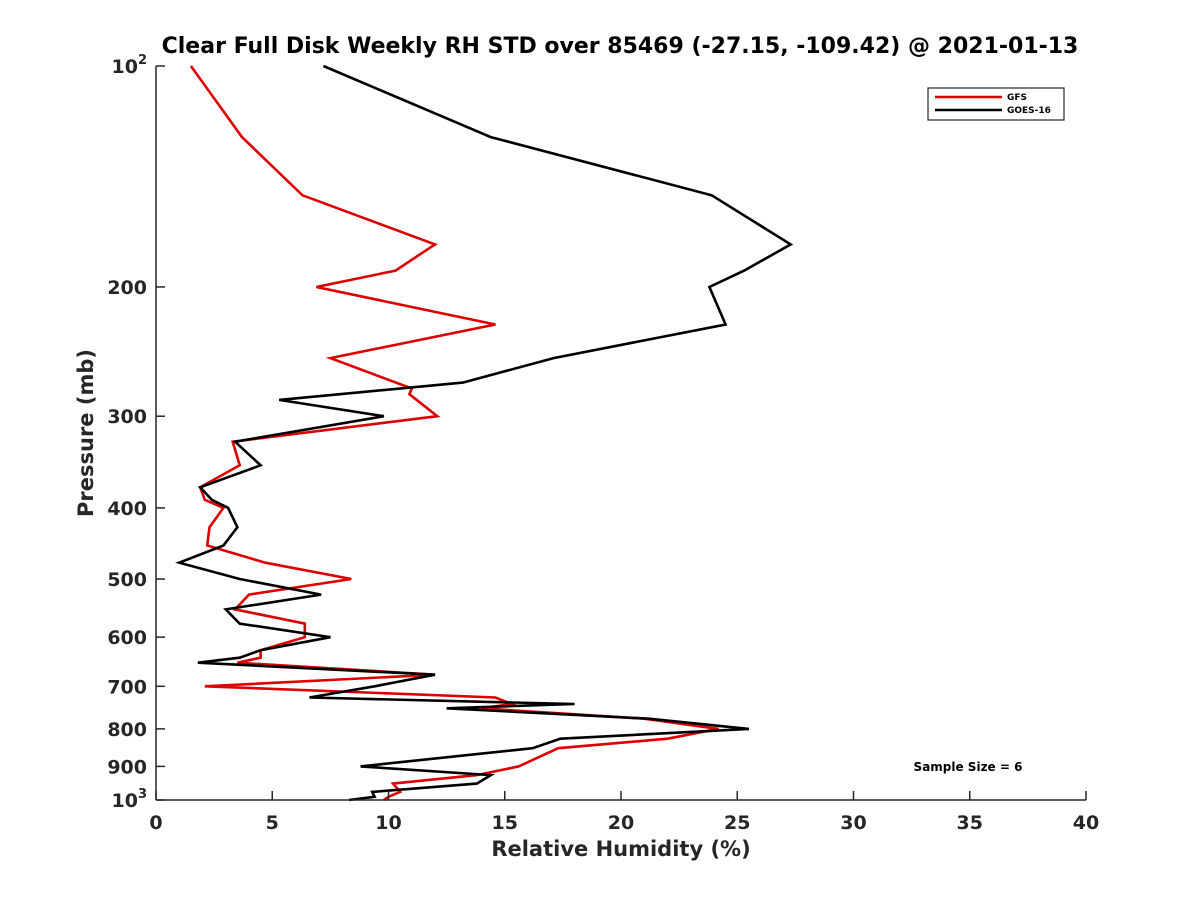  Describe the element at coordinates (130, 799) in the screenshot. I see `y-tick-label: 10³` at that location.